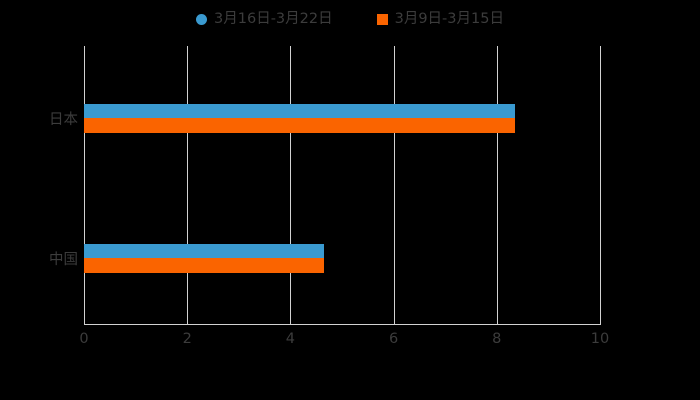  Describe the element at coordinates (382, 19) in the screenshot. I see `legend-square-marker-icon` at that location.